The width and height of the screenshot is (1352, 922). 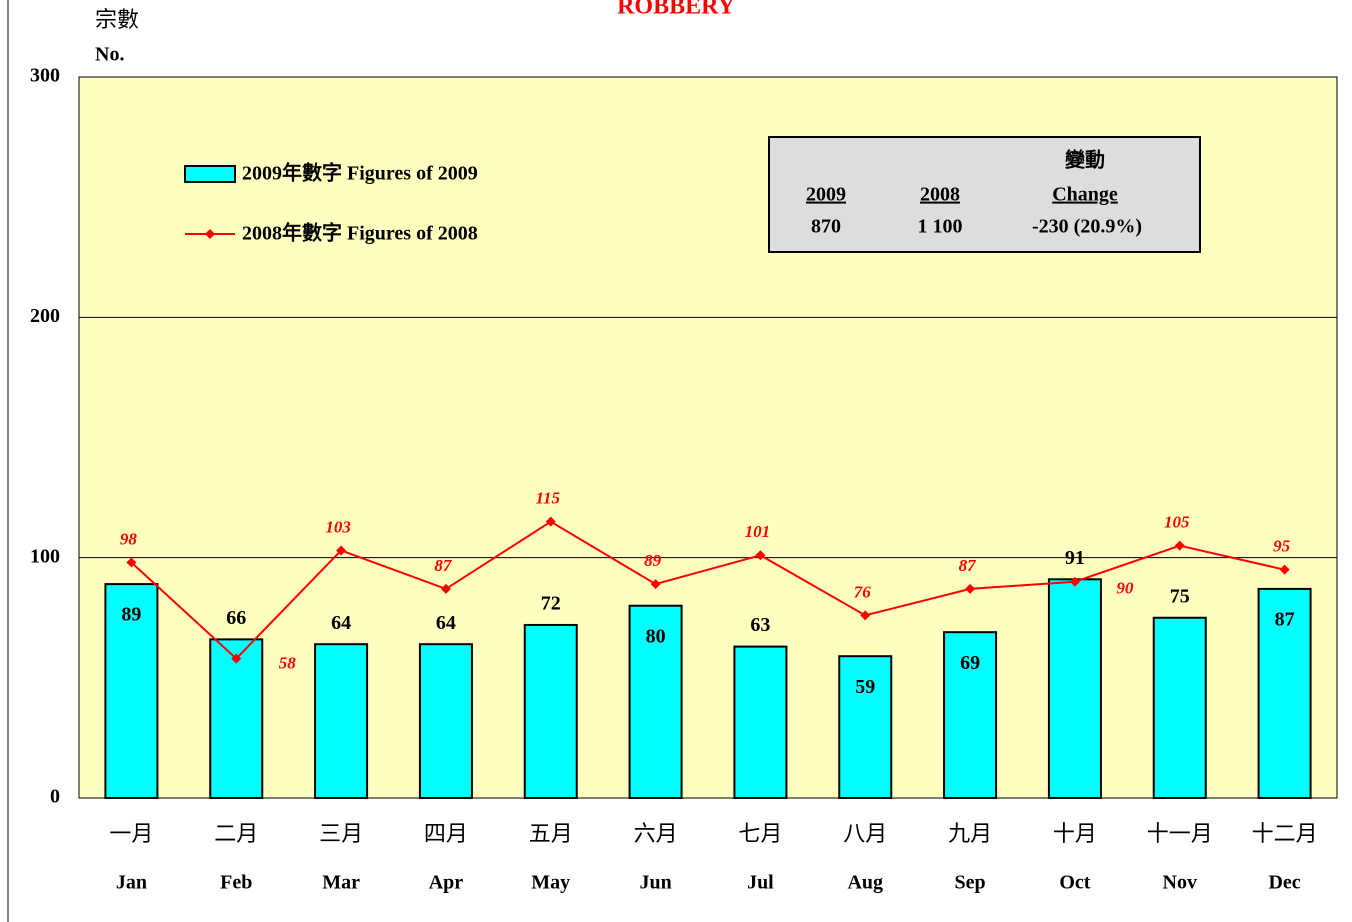 What do you see at coordinates (360, 233) in the screenshot?
I see `legend-label: 2008年數字 Figures of 2008` at bounding box center [360, 233].